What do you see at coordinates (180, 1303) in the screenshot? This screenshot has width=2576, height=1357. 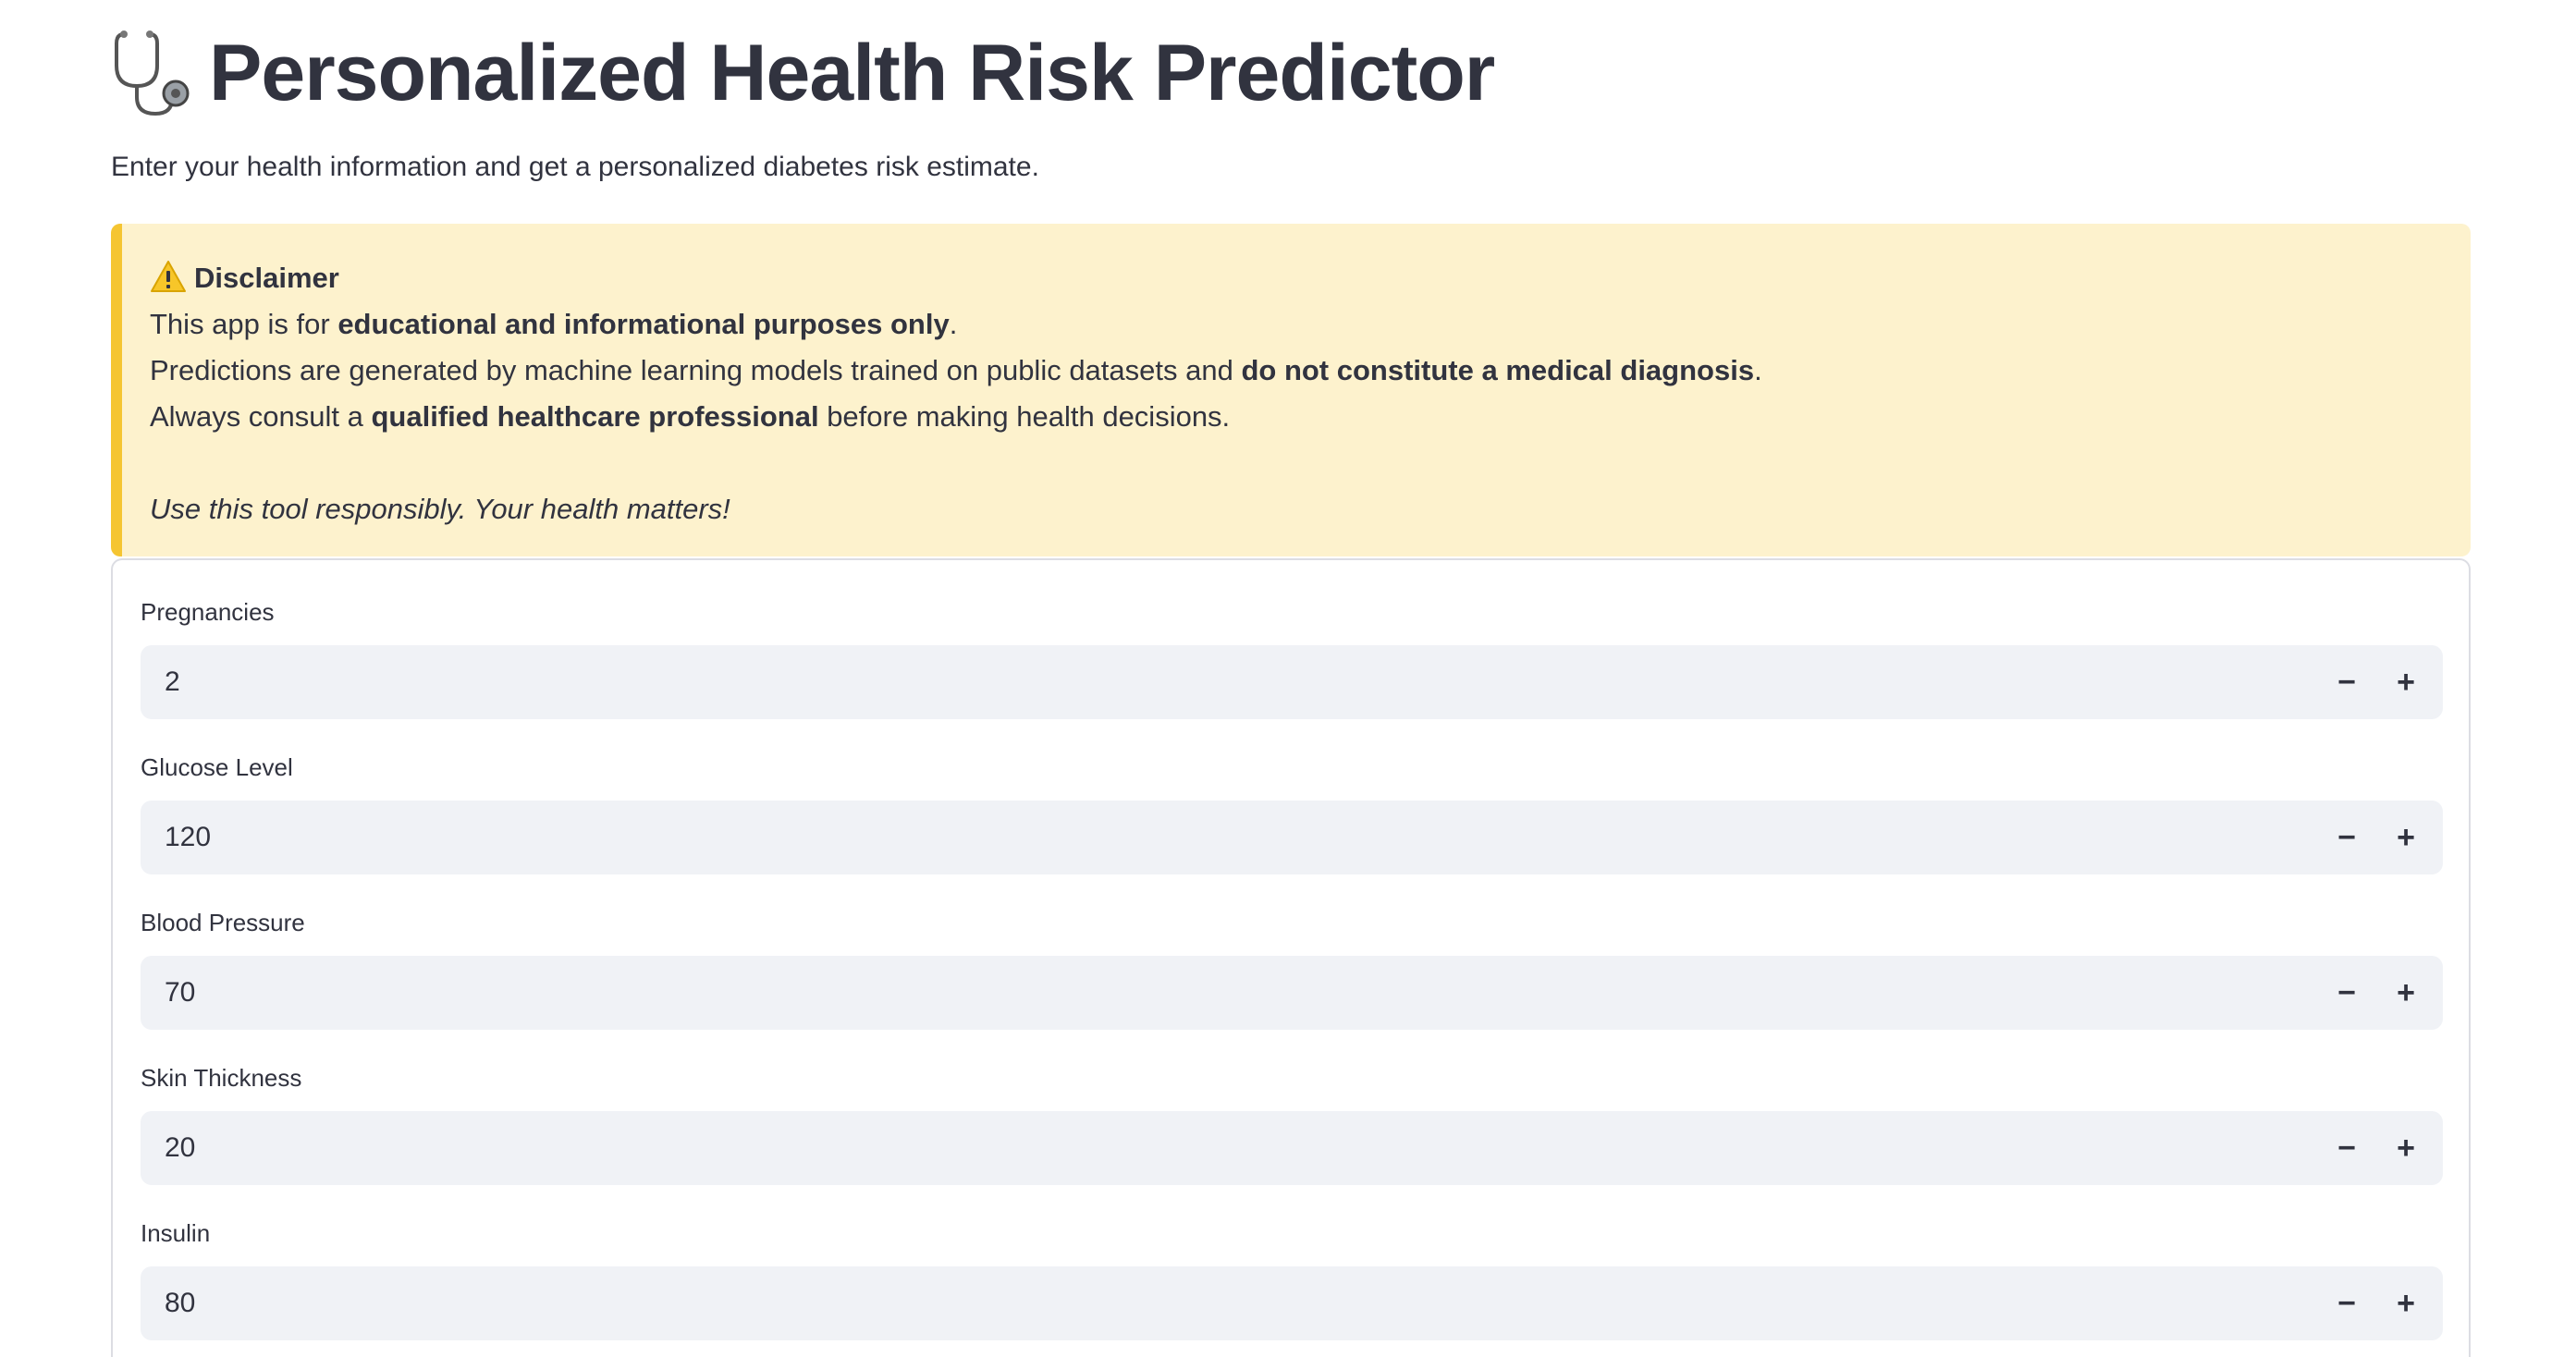 I see `field-value: 80` at bounding box center [180, 1303].